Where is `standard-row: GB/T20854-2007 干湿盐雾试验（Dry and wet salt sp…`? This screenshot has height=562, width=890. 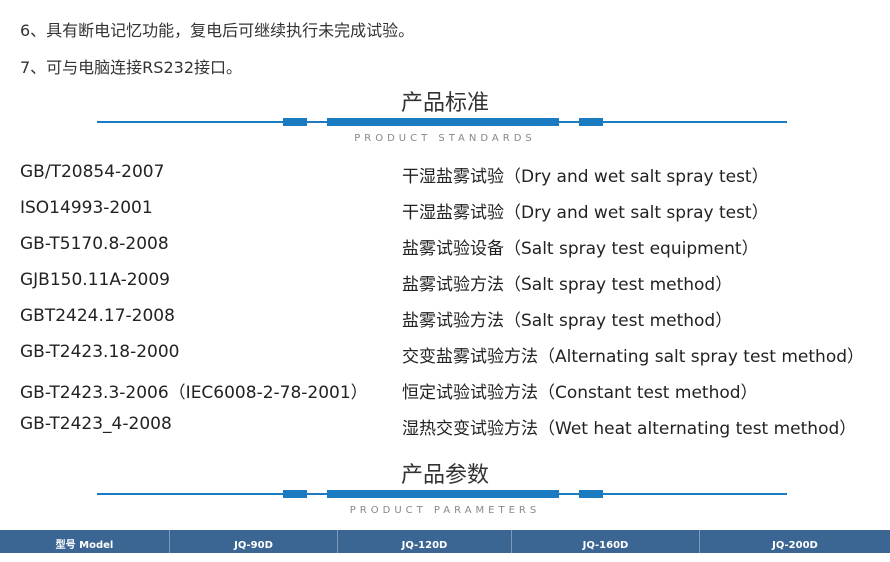 standard-row: GB/T20854-2007 干湿盐雾试验（Dry and wet salt sp… is located at coordinates (455, 174).